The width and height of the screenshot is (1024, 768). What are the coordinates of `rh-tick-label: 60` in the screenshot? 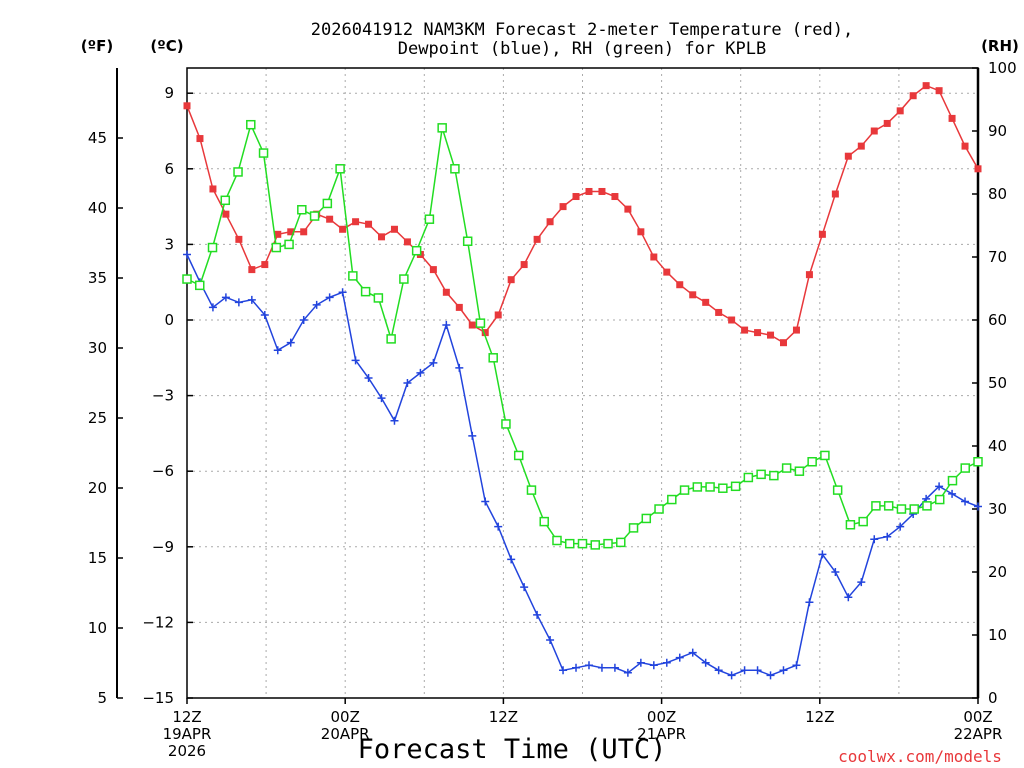 It's located at (997, 320).